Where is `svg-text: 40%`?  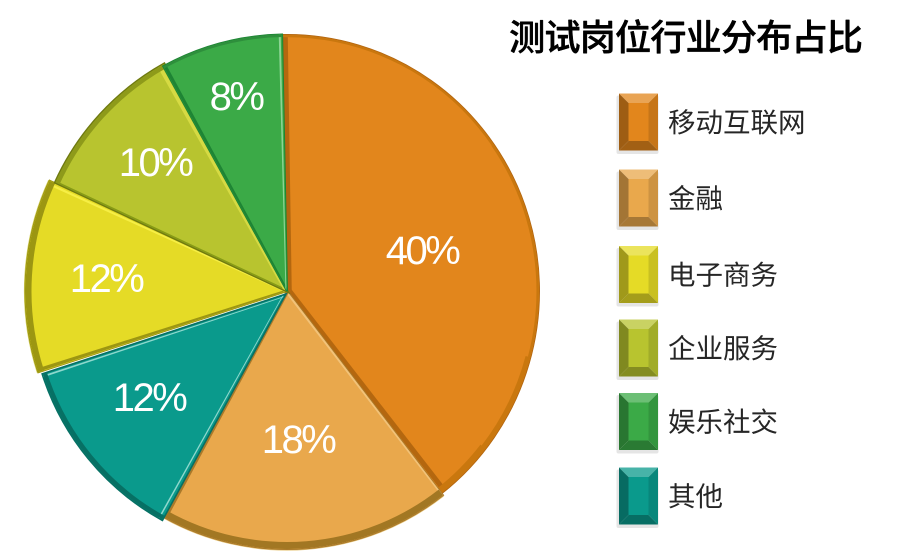 svg-text: 40% is located at coordinates (423, 251).